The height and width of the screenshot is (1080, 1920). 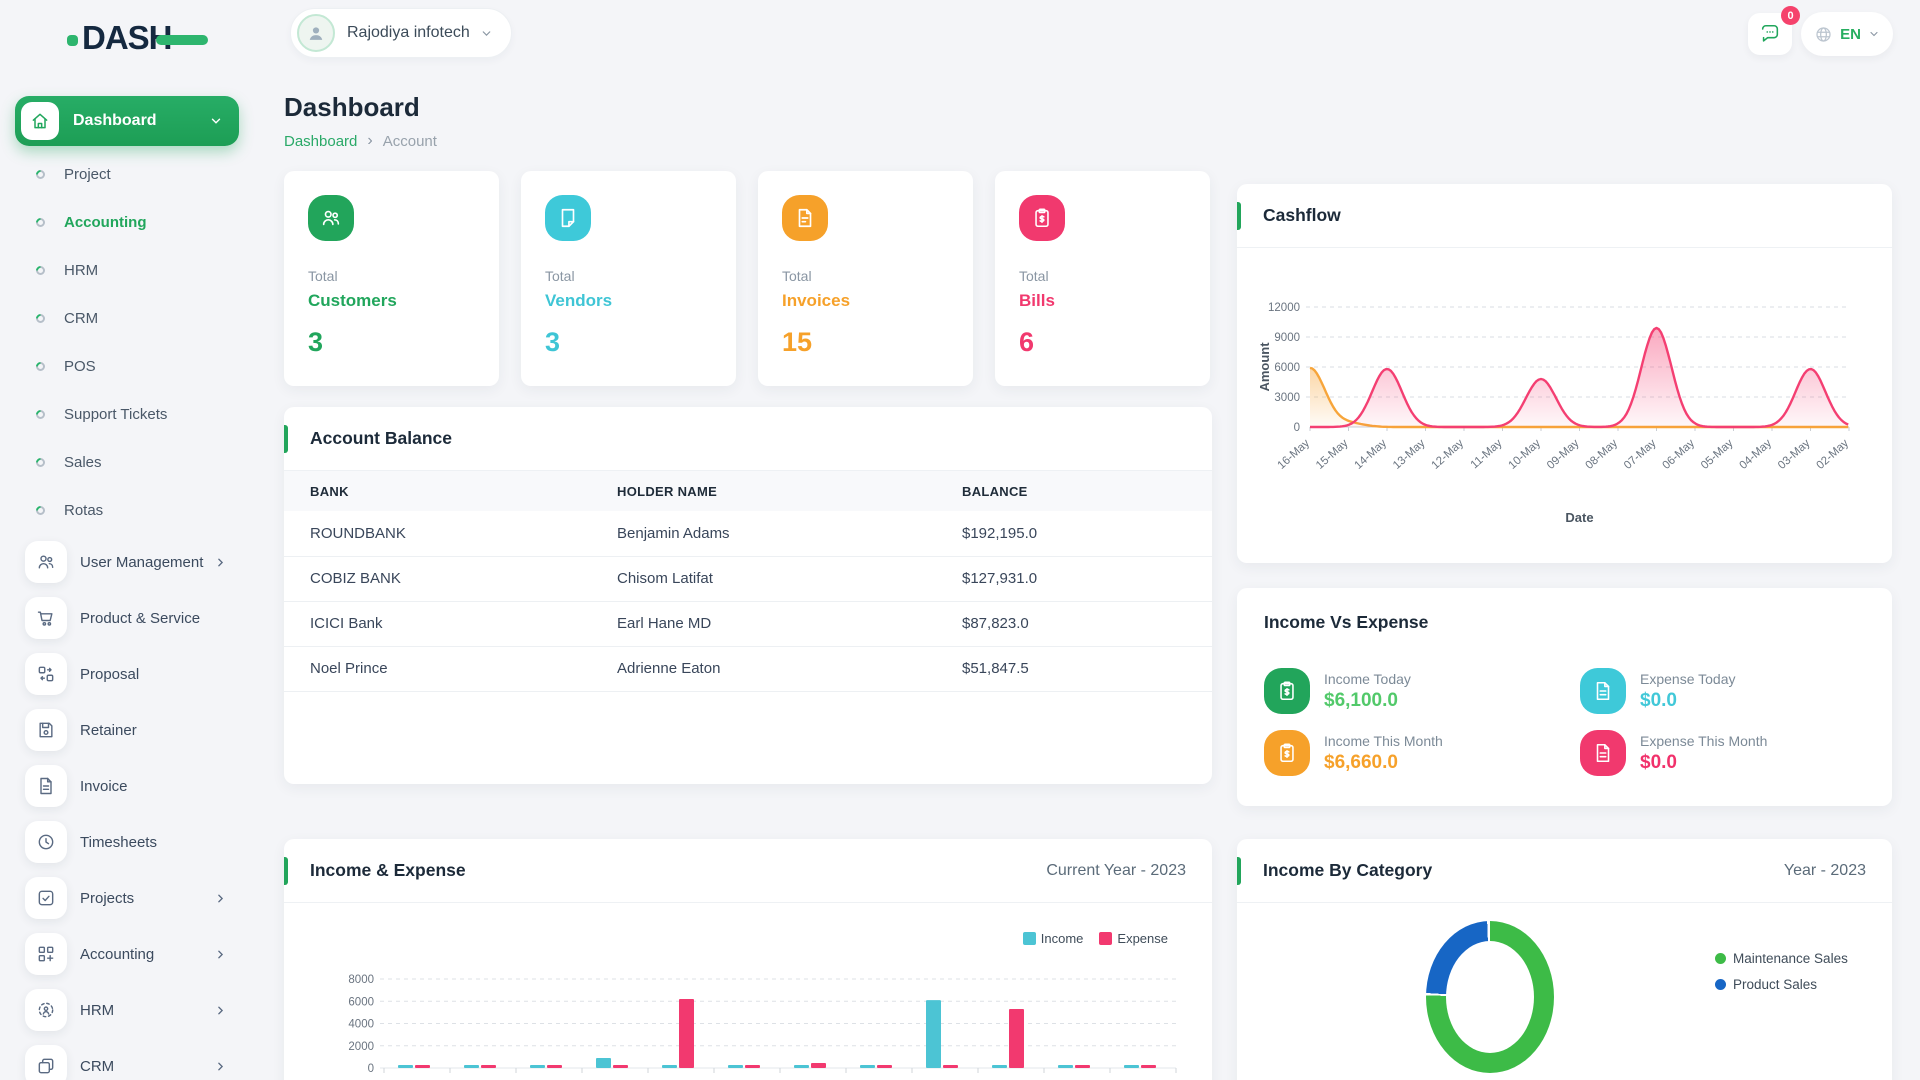 I want to click on stat-card-customers: Total Customers 3, so click(x=391, y=278).